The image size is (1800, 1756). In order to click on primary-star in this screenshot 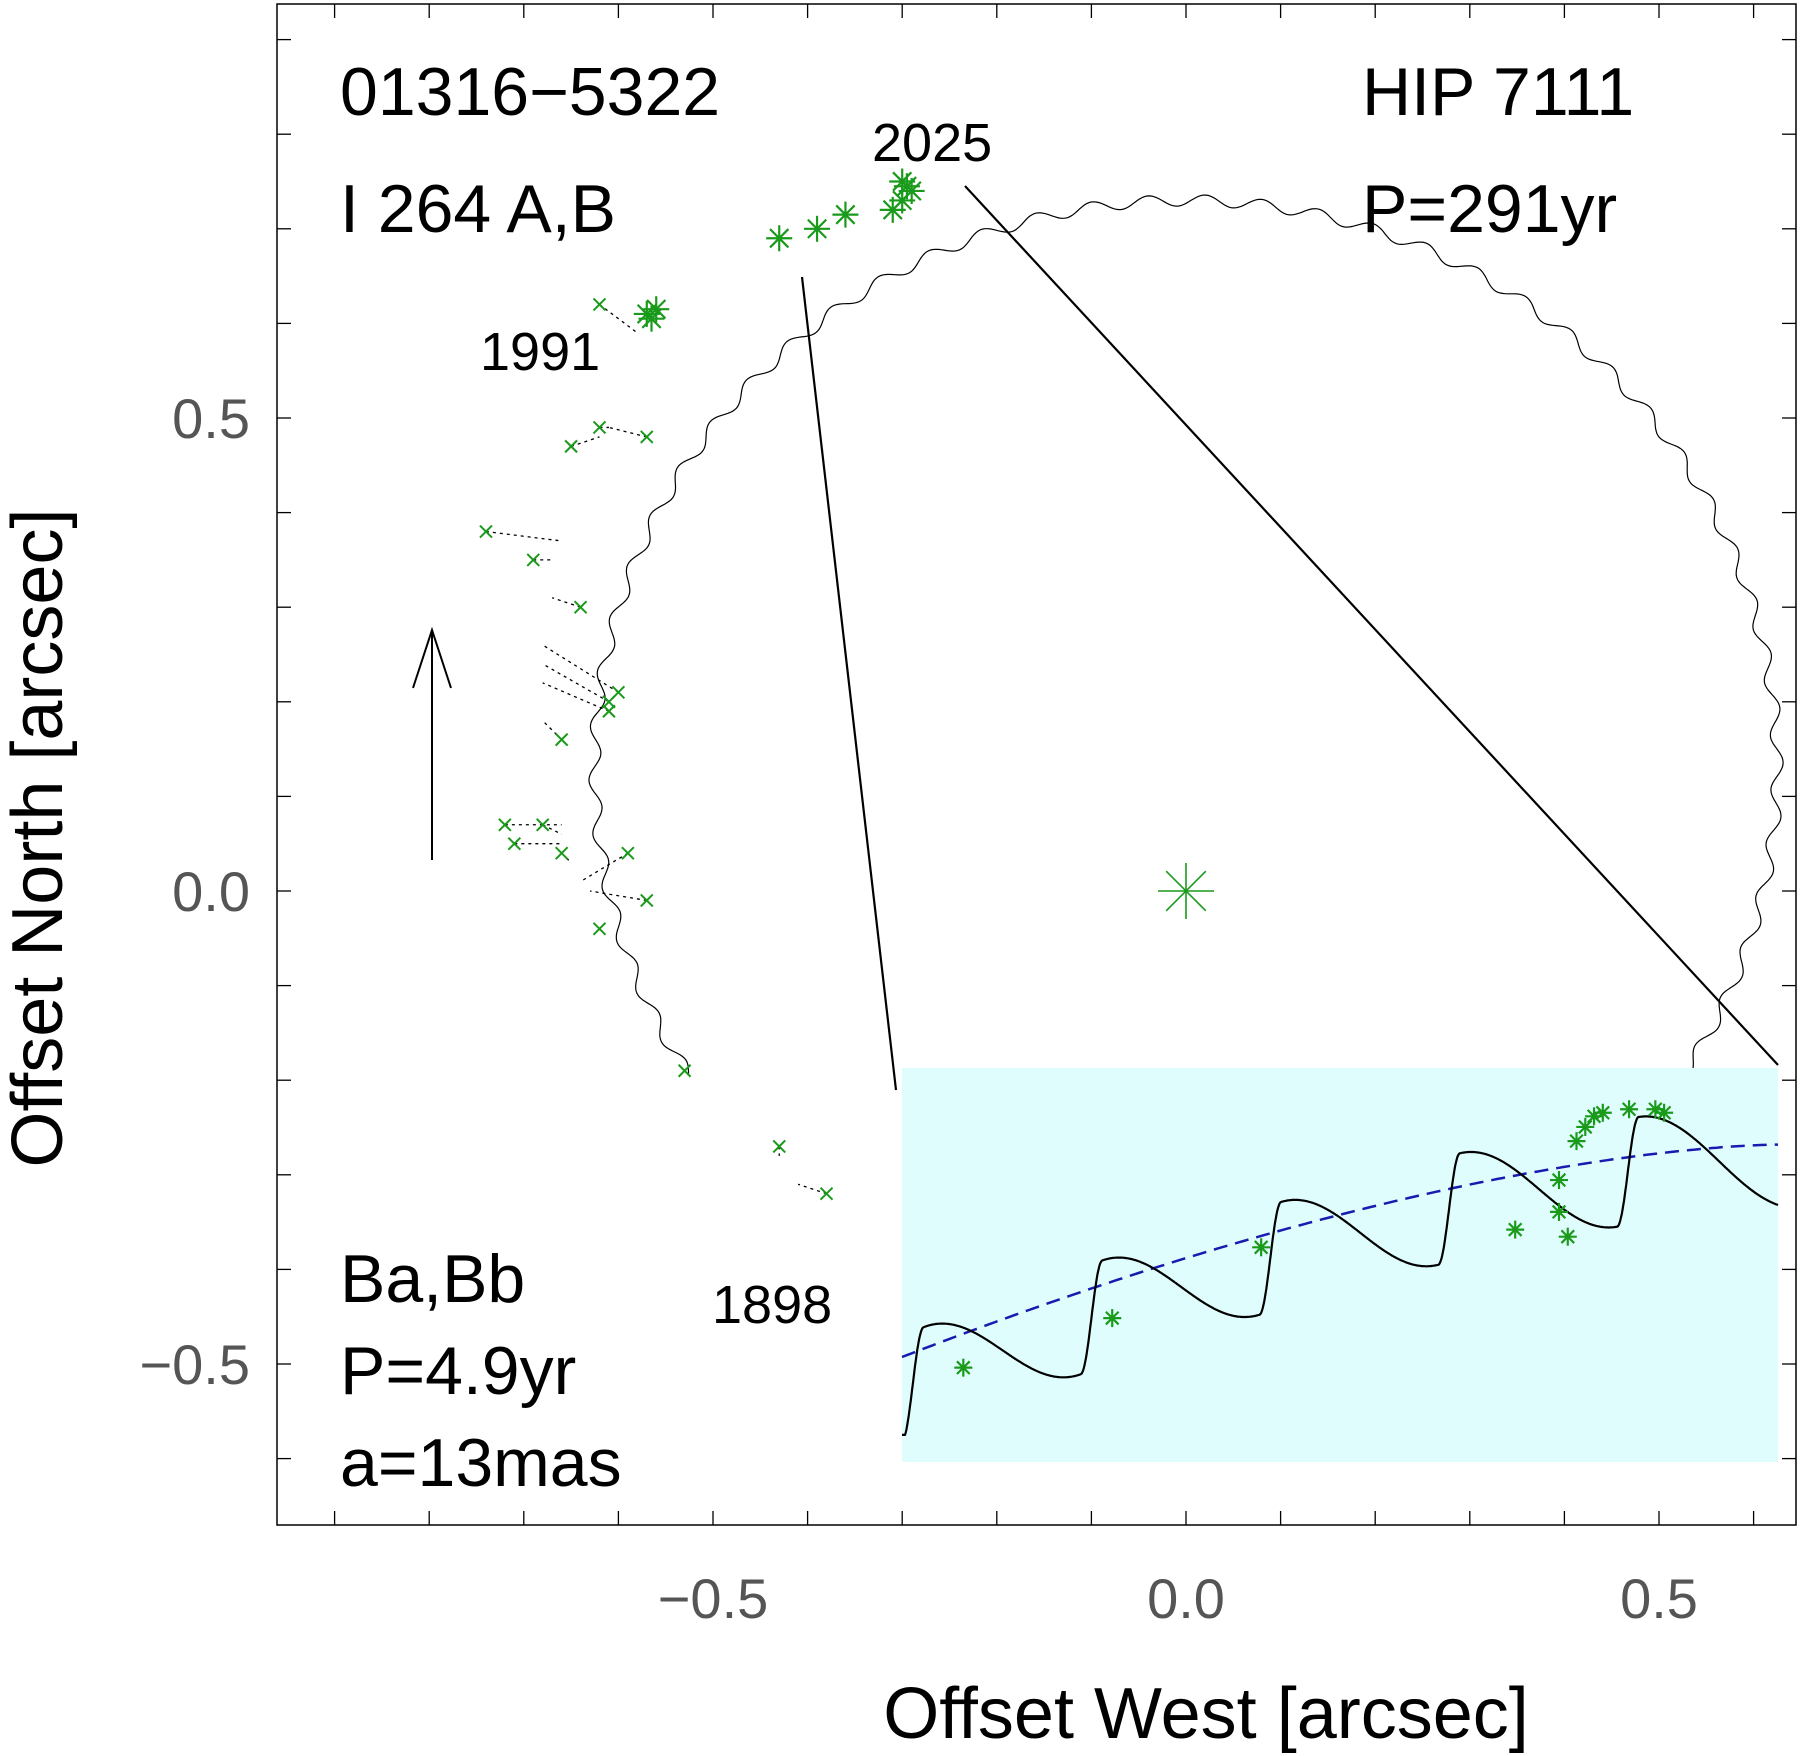, I will do `click(1186, 891)`.